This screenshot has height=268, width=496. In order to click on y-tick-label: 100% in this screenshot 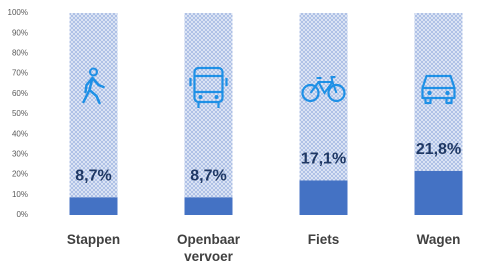, I will do `click(18, 12)`.